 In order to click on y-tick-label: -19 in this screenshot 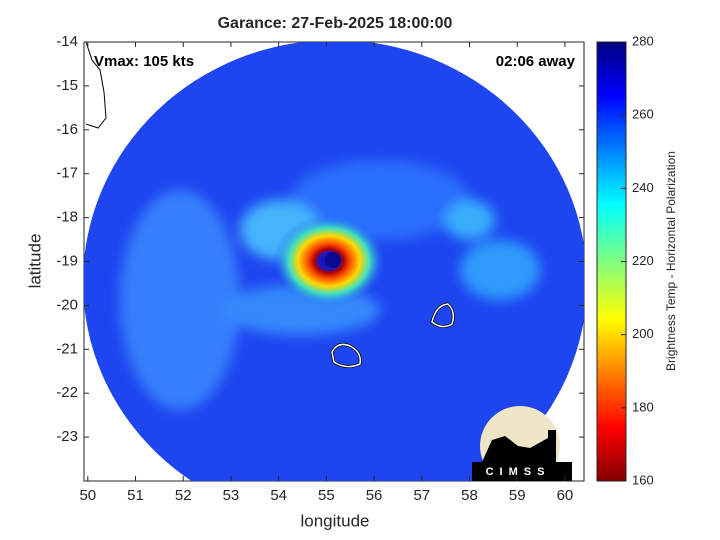, I will do `click(67, 260)`.